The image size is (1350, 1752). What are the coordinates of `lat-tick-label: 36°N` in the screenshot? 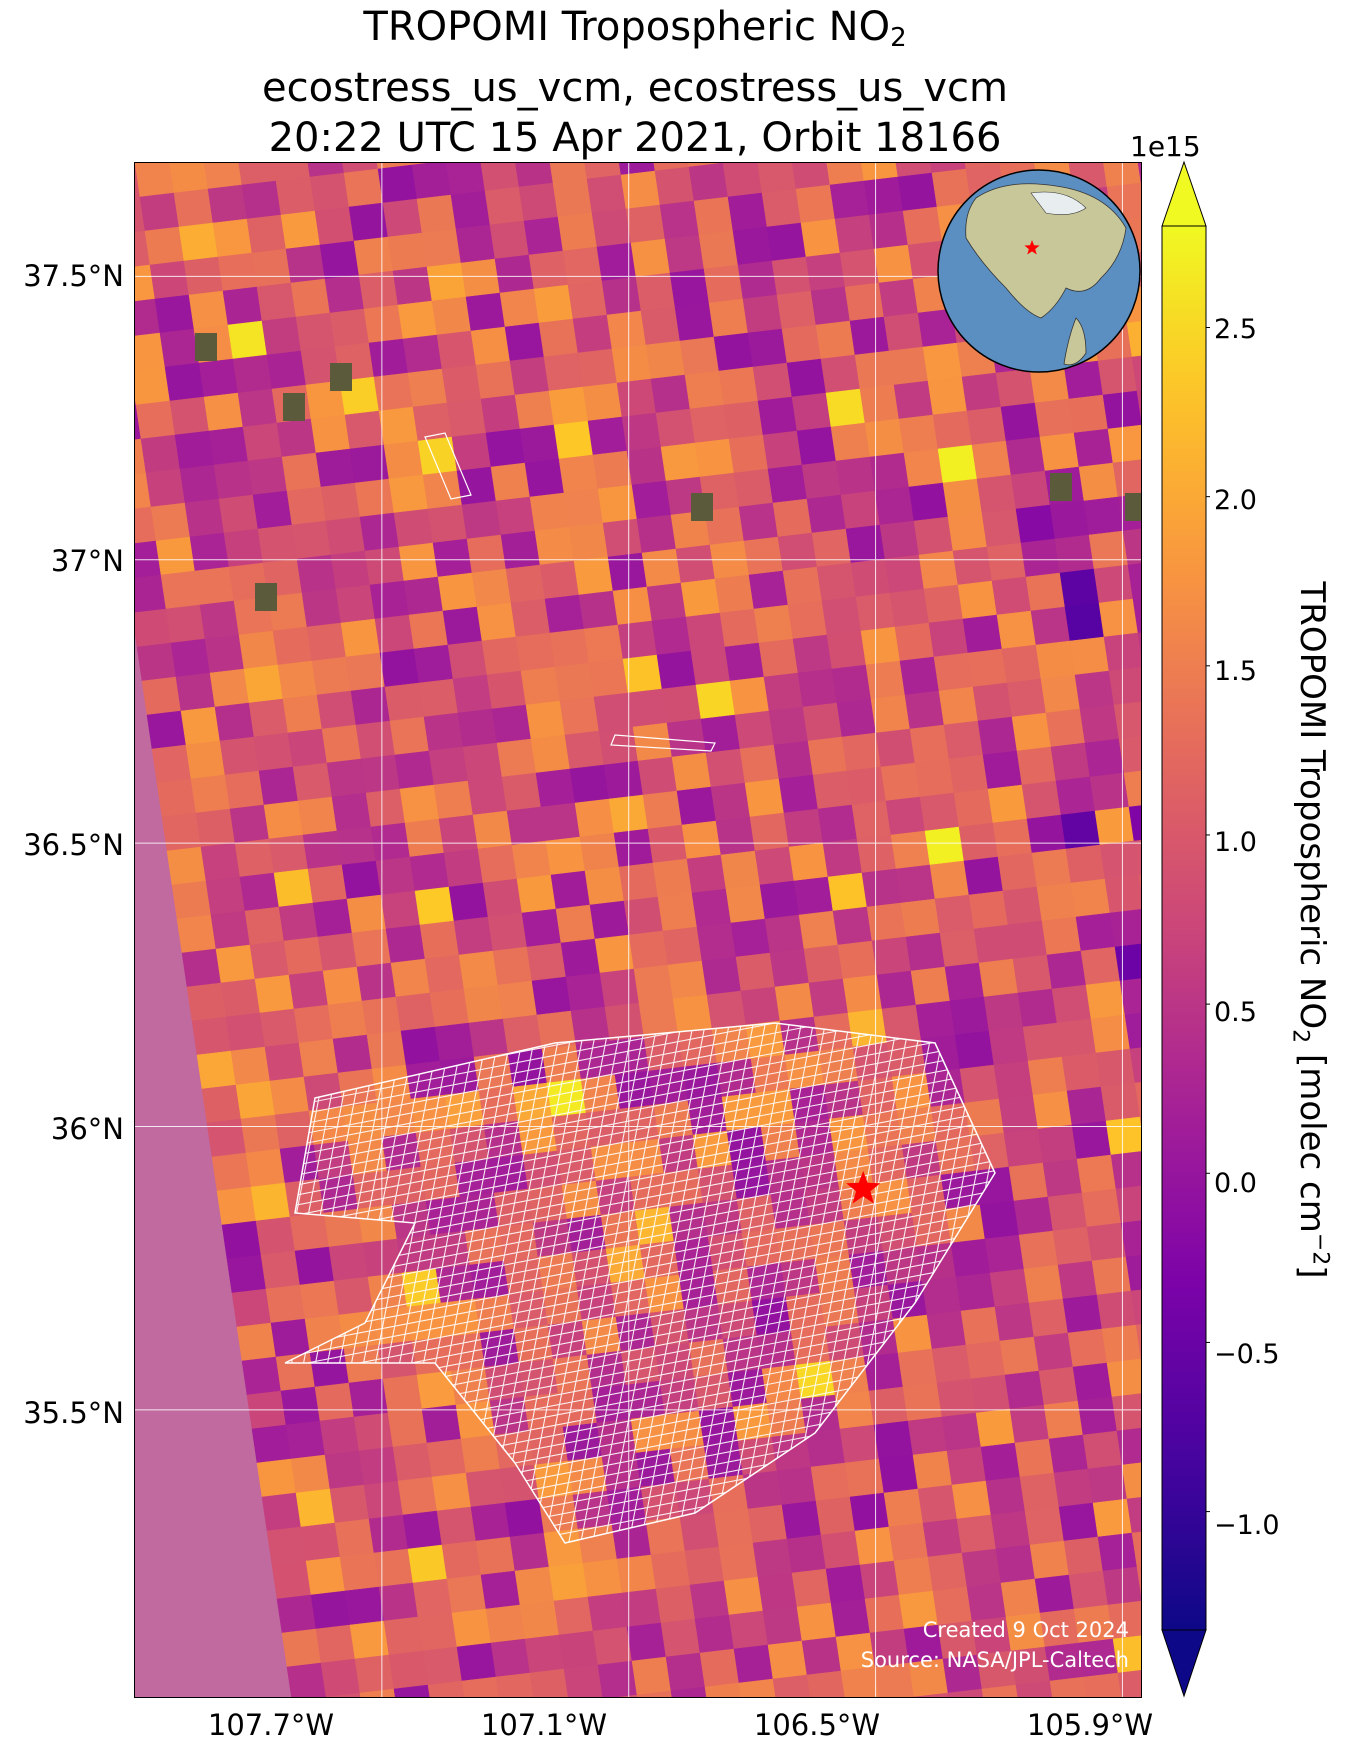 It's located at (87, 1129).